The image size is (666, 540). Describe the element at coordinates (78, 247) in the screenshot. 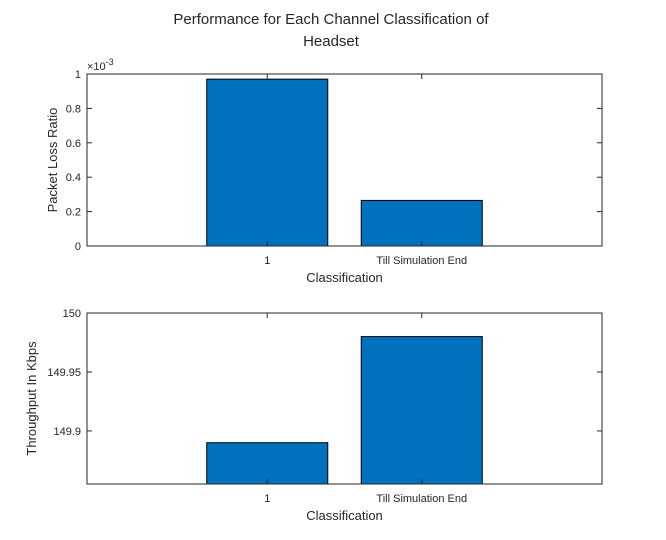

I see `y-tick-label: 0` at that location.